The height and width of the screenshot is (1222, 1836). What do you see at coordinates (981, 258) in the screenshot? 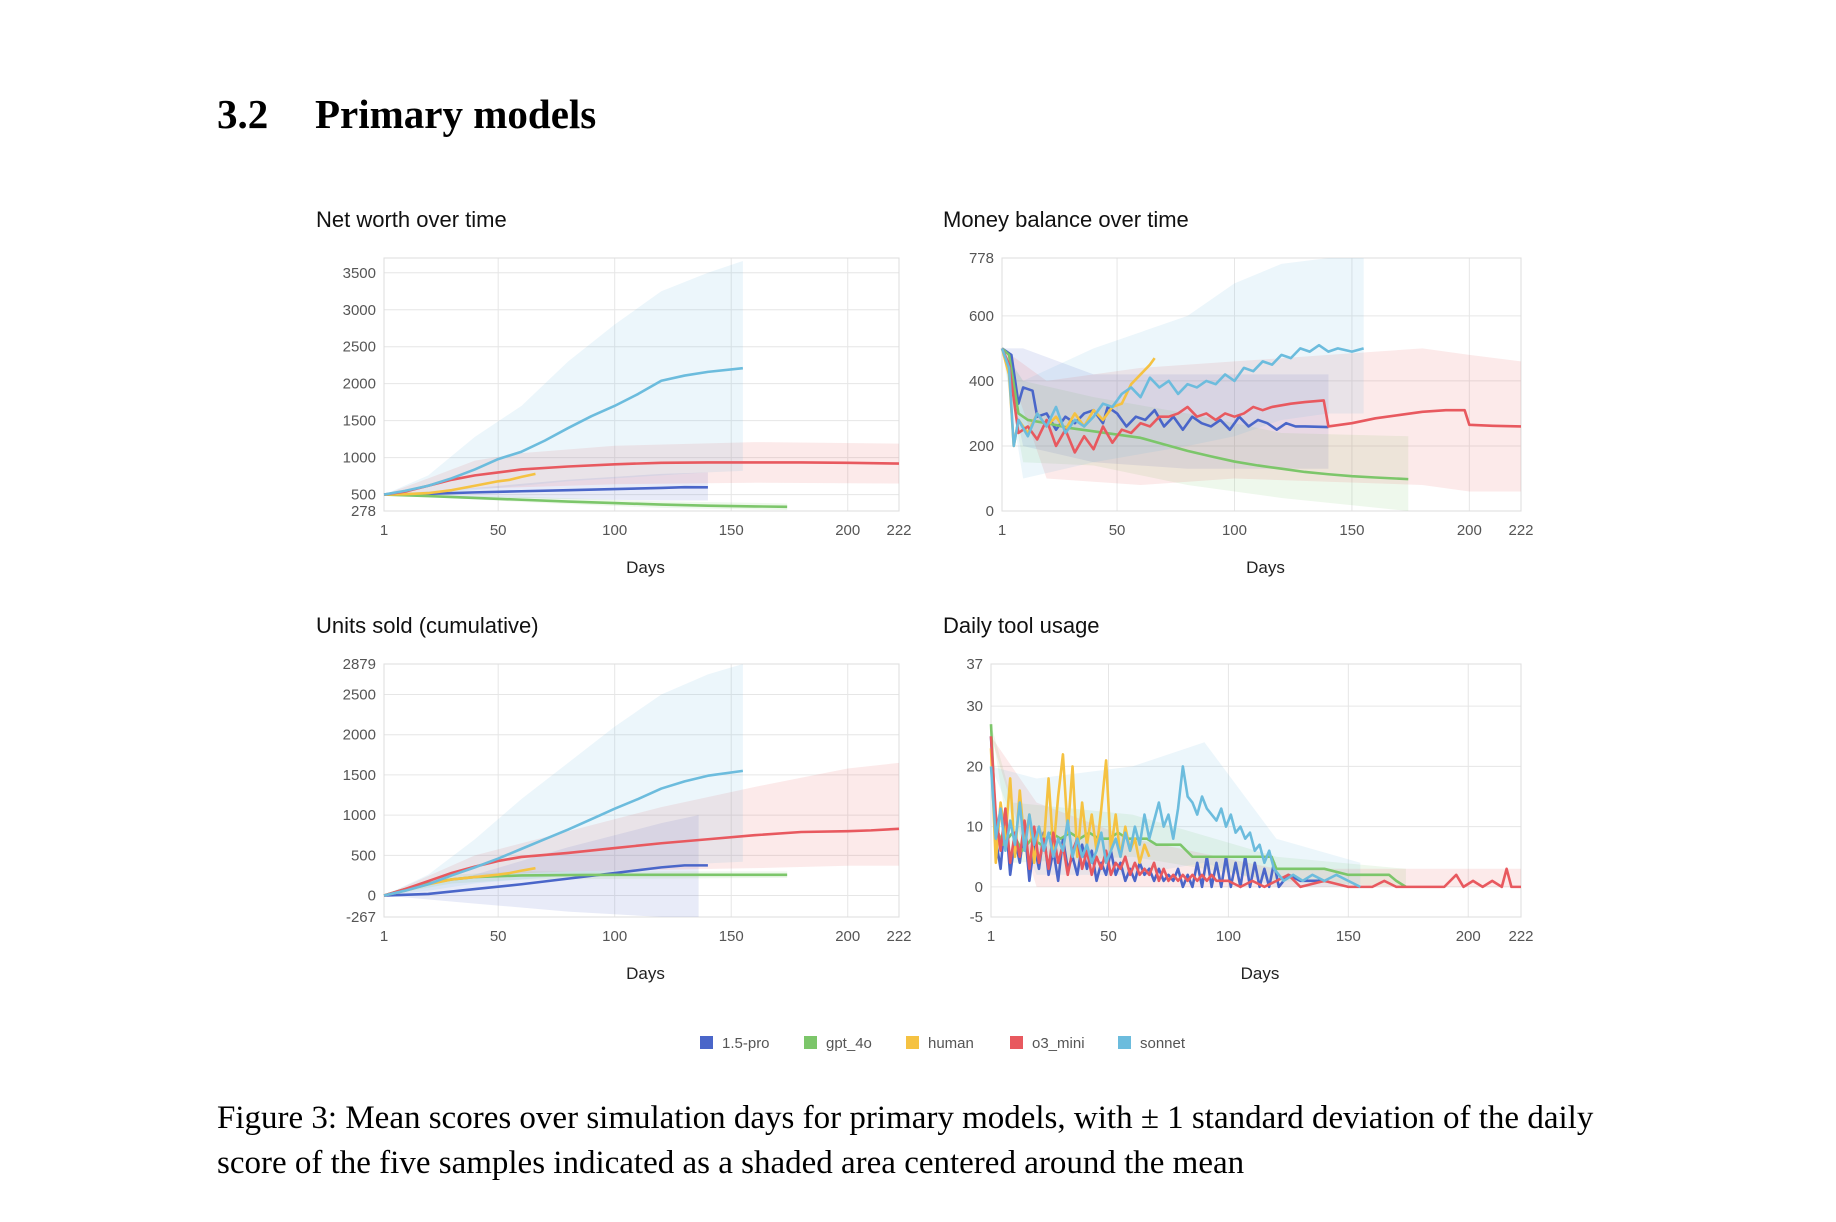
I see `y-tick-label: 778` at bounding box center [981, 258].